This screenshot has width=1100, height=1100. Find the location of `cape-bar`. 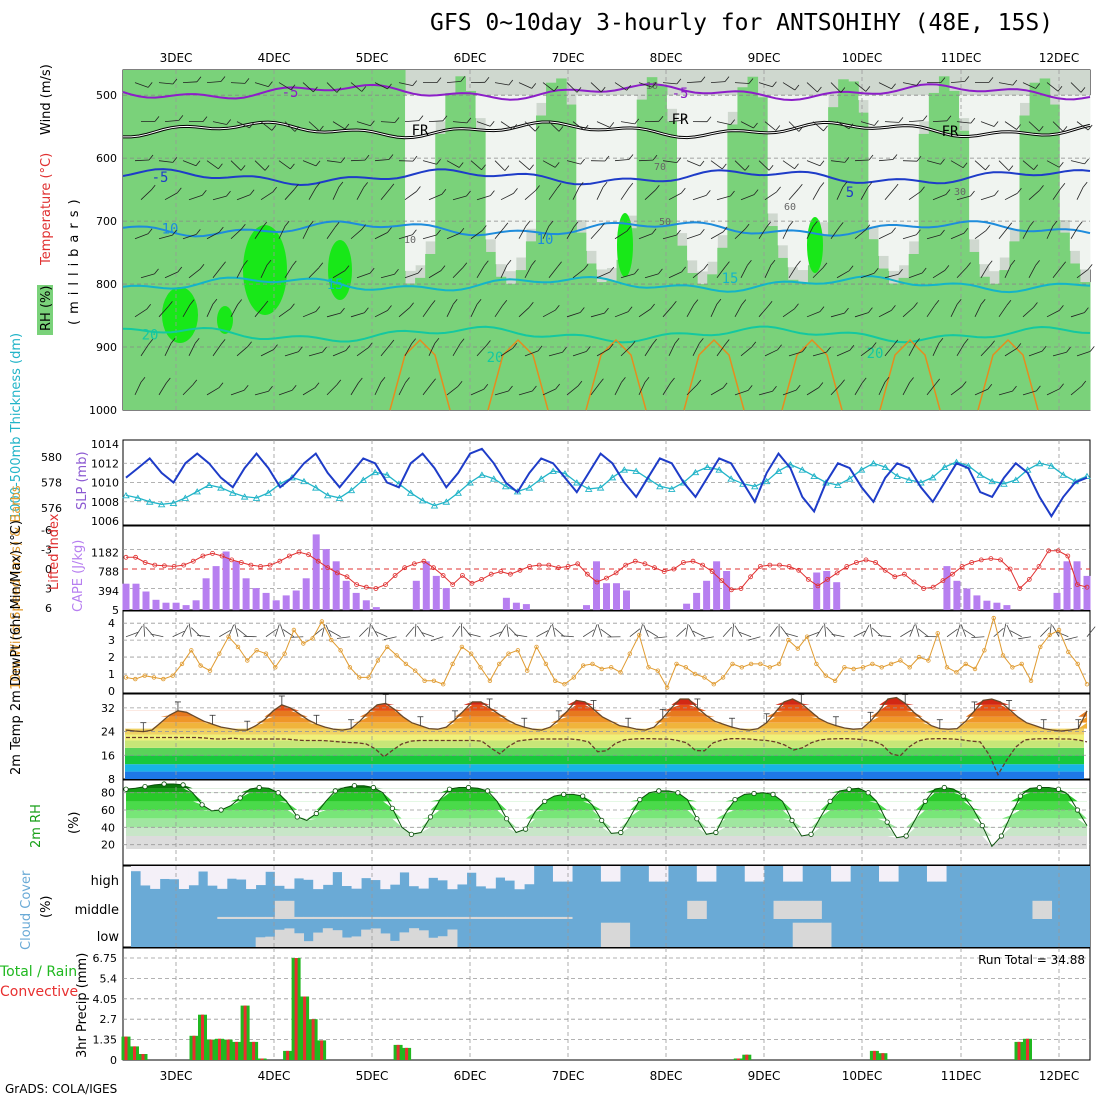

cape-bar is located at coordinates (827, 590).